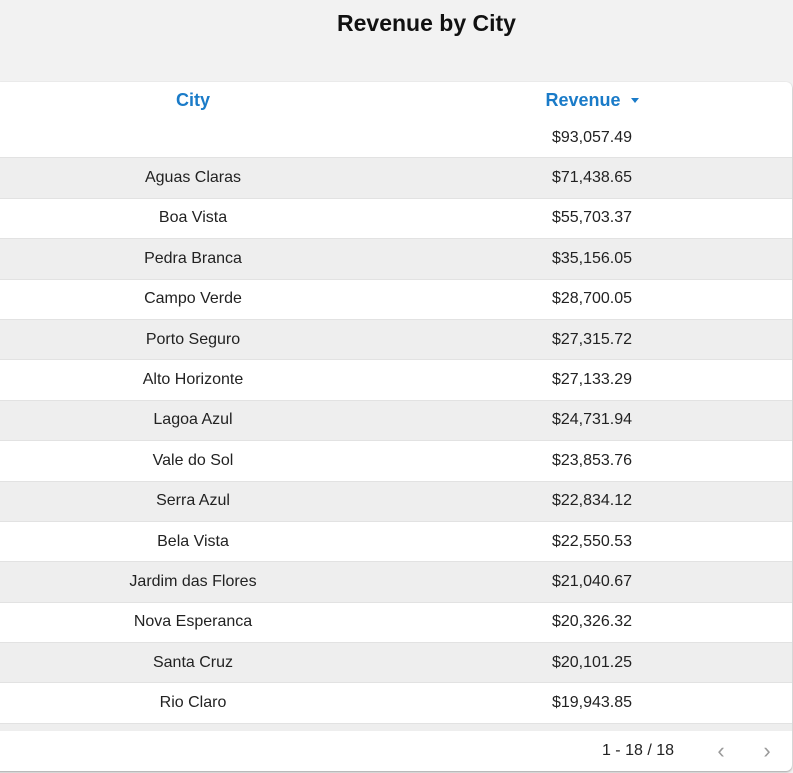 The height and width of the screenshot is (773, 793). Describe the element at coordinates (193, 581) in the screenshot. I see `cell-city: Jardim das Flores` at that location.